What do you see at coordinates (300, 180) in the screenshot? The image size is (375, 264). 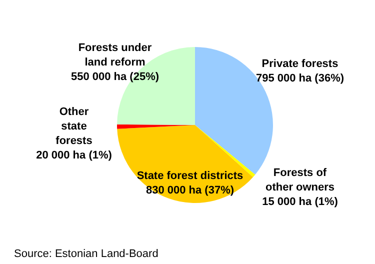 I see `slice-label: Forests of other owners` at bounding box center [300, 180].